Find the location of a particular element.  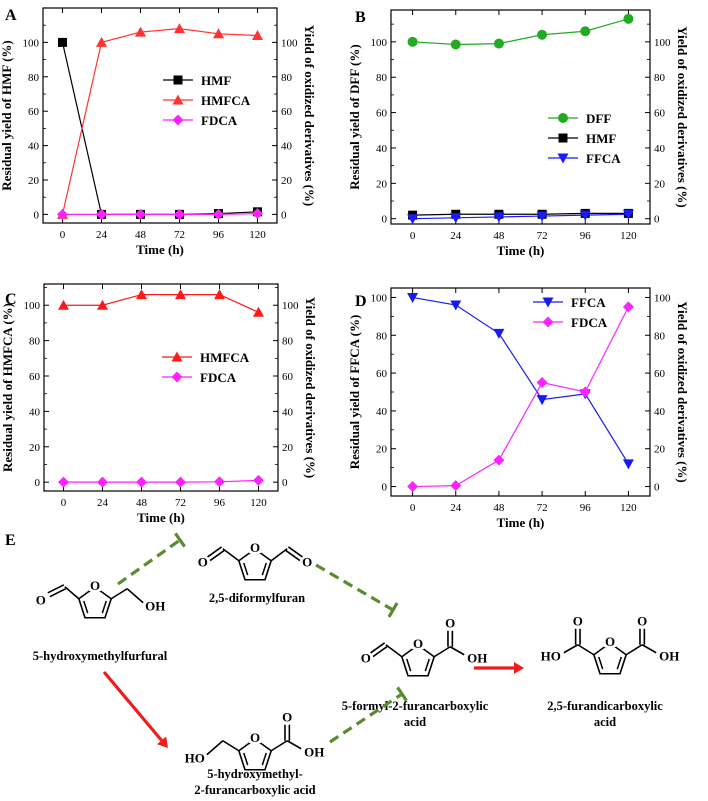

panel-letter-a: A is located at coordinates (11, 15).